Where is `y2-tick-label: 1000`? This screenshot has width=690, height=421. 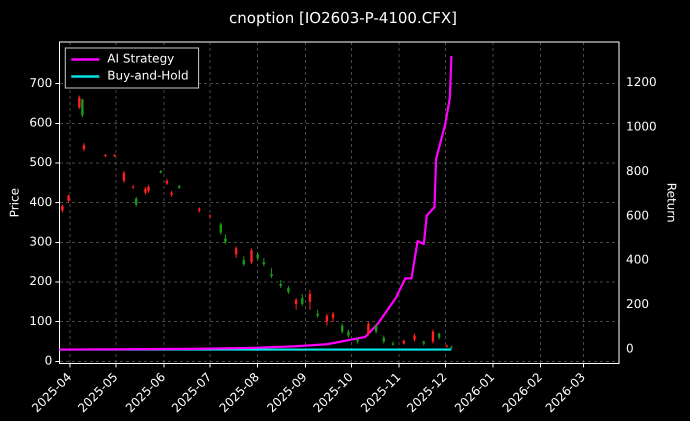
y2-tick-label: 1000 is located at coordinates (641, 126).